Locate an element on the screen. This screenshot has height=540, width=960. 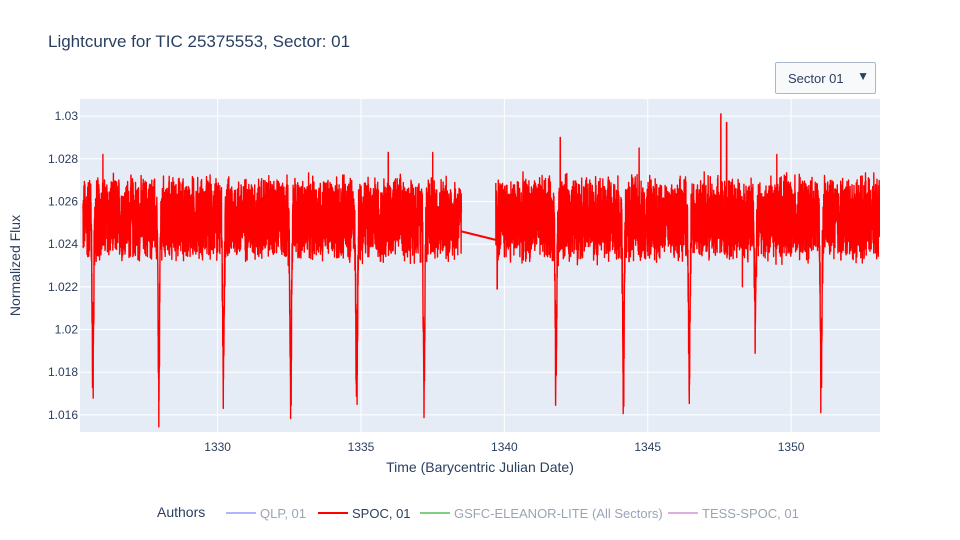
x-tick-label: 1345 is located at coordinates (647, 447).